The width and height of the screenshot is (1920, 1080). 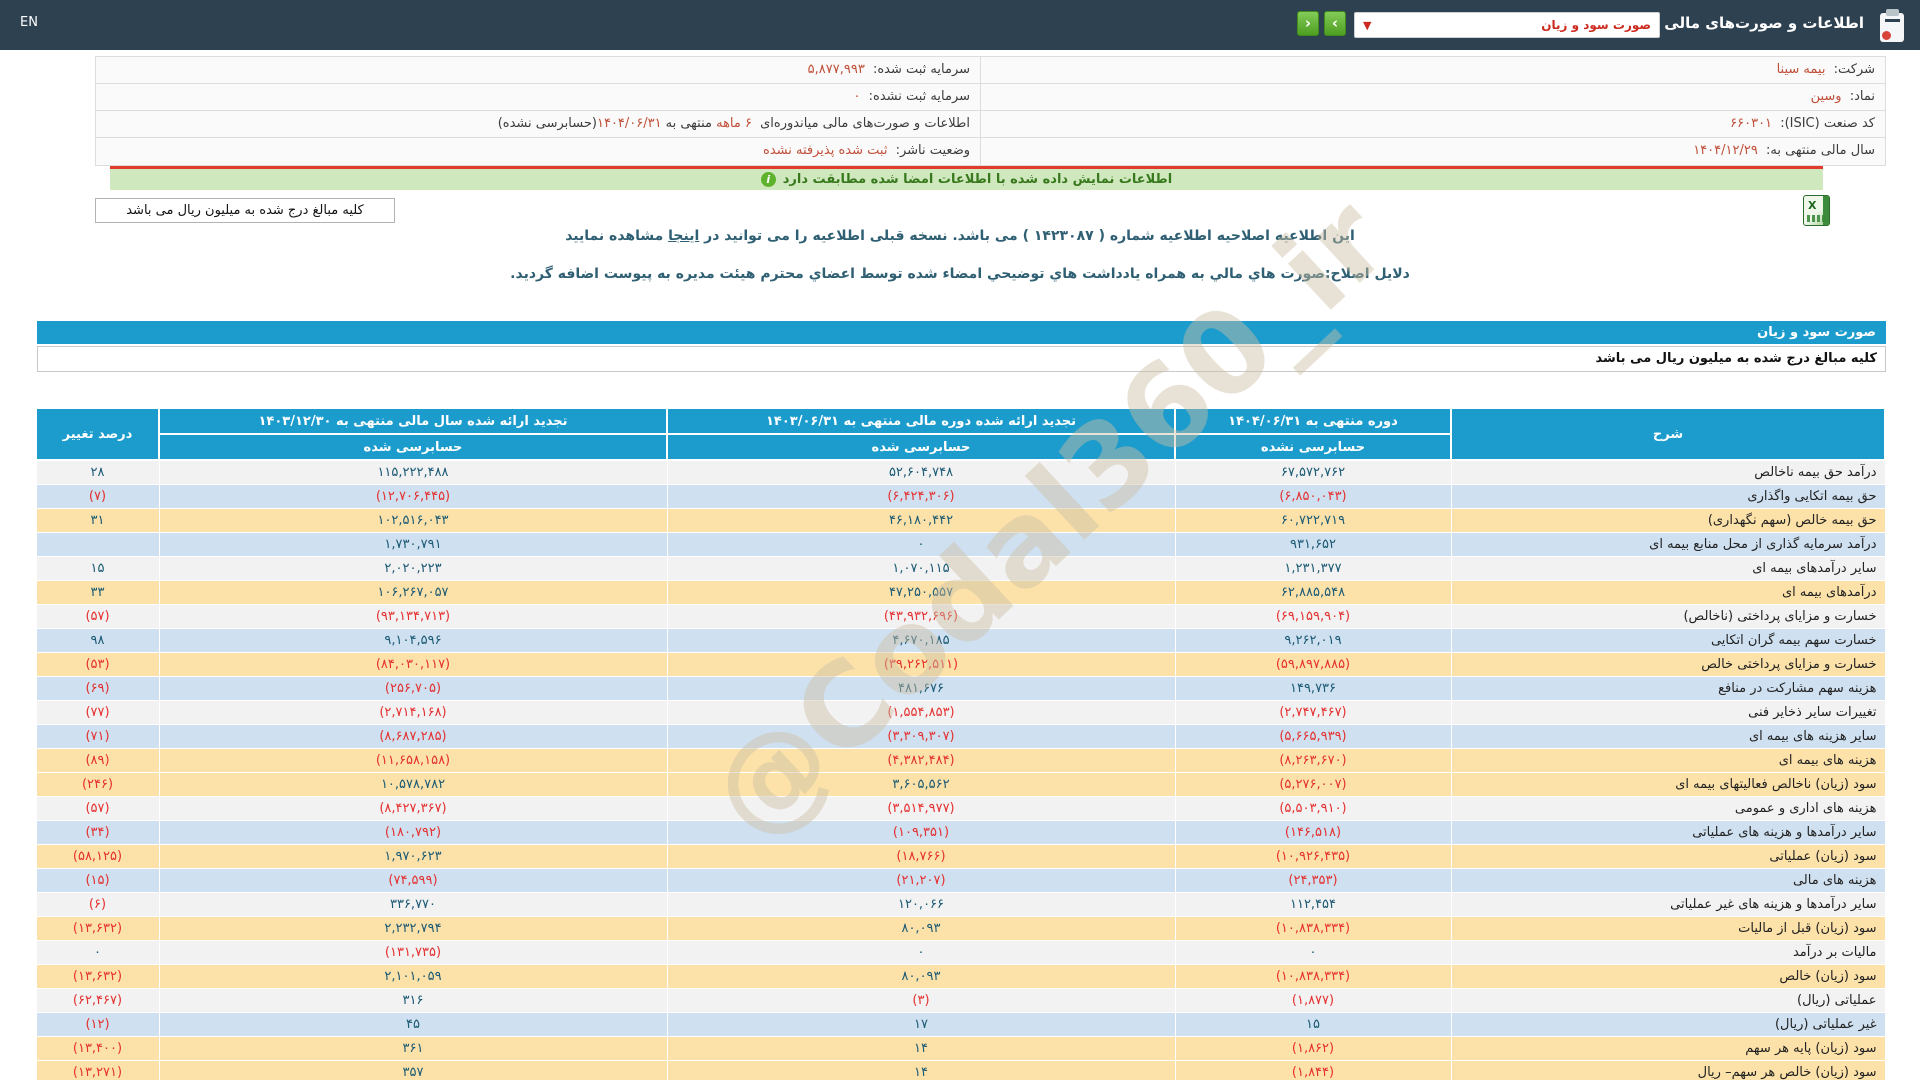 I want to click on value-restated-period: (۴,۳۸۲,۴۸۴), so click(x=921, y=760).